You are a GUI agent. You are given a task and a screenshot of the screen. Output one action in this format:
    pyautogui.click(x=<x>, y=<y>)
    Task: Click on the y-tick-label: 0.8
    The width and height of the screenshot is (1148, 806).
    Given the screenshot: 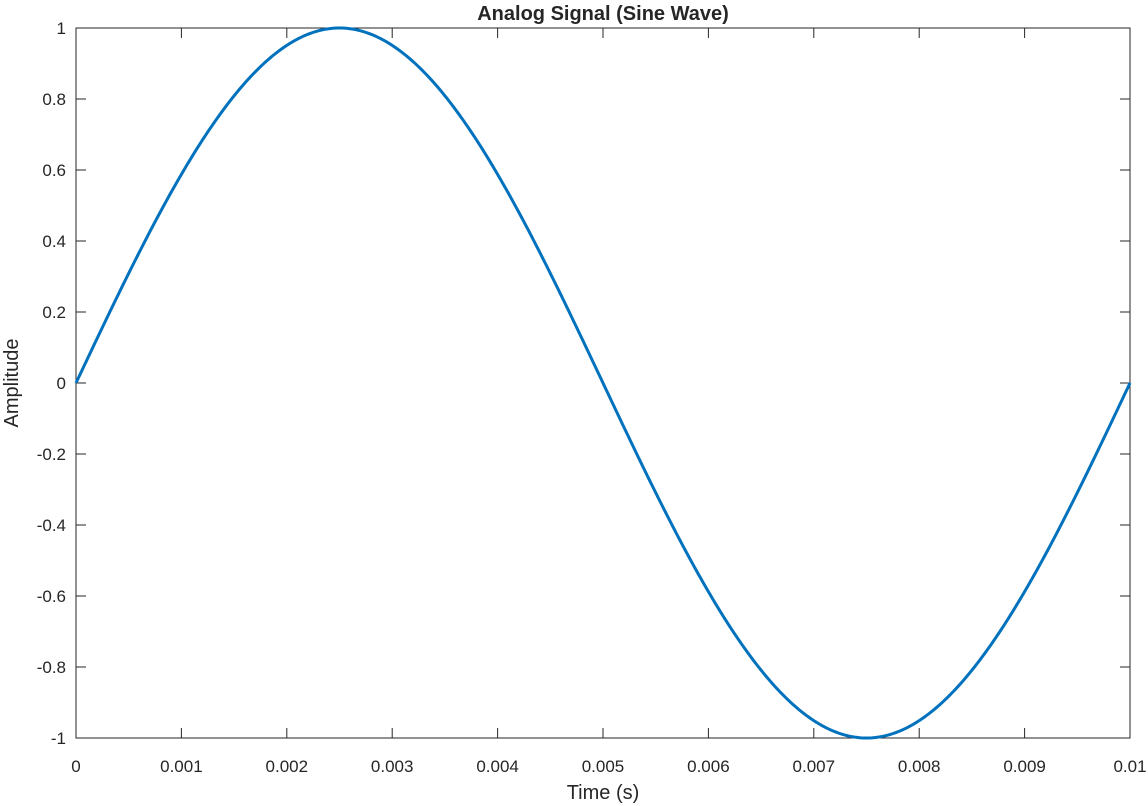 What is the action you would take?
    pyautogui.click(x=54, y=99)
    